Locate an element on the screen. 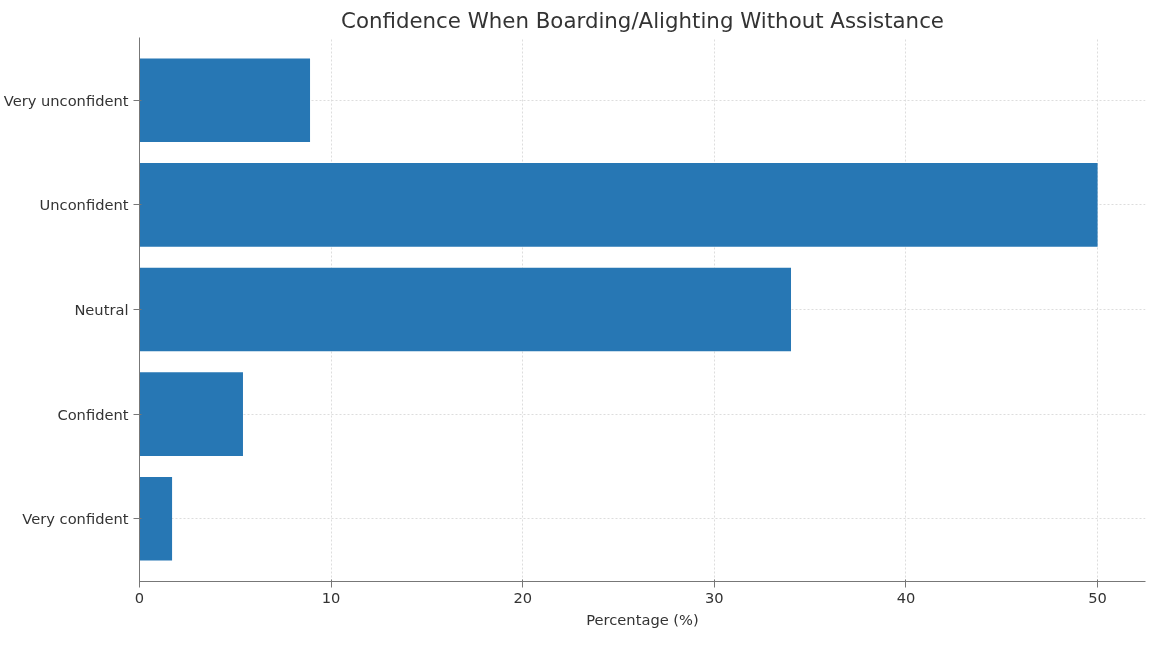 Image resolution: width=1174 pixels, height=646 pixels. y-tick-label: Neutral is located at coordinates (101, 309).